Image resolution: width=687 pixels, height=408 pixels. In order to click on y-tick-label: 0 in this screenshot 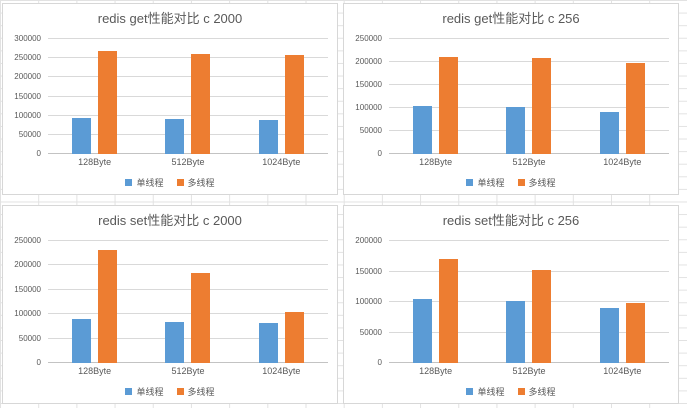, I will do `click(38, 362)`.